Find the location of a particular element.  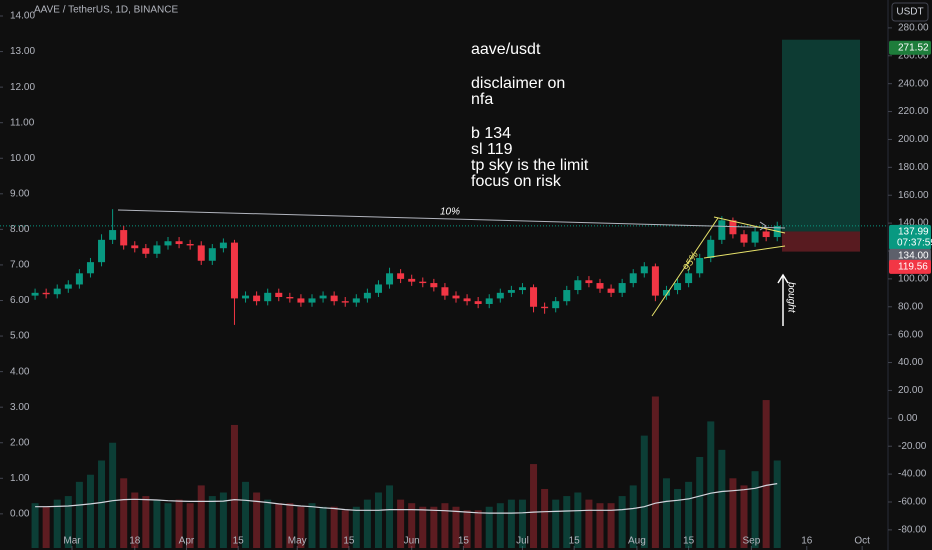

currency: USDT is located at coordinates (909, 12).